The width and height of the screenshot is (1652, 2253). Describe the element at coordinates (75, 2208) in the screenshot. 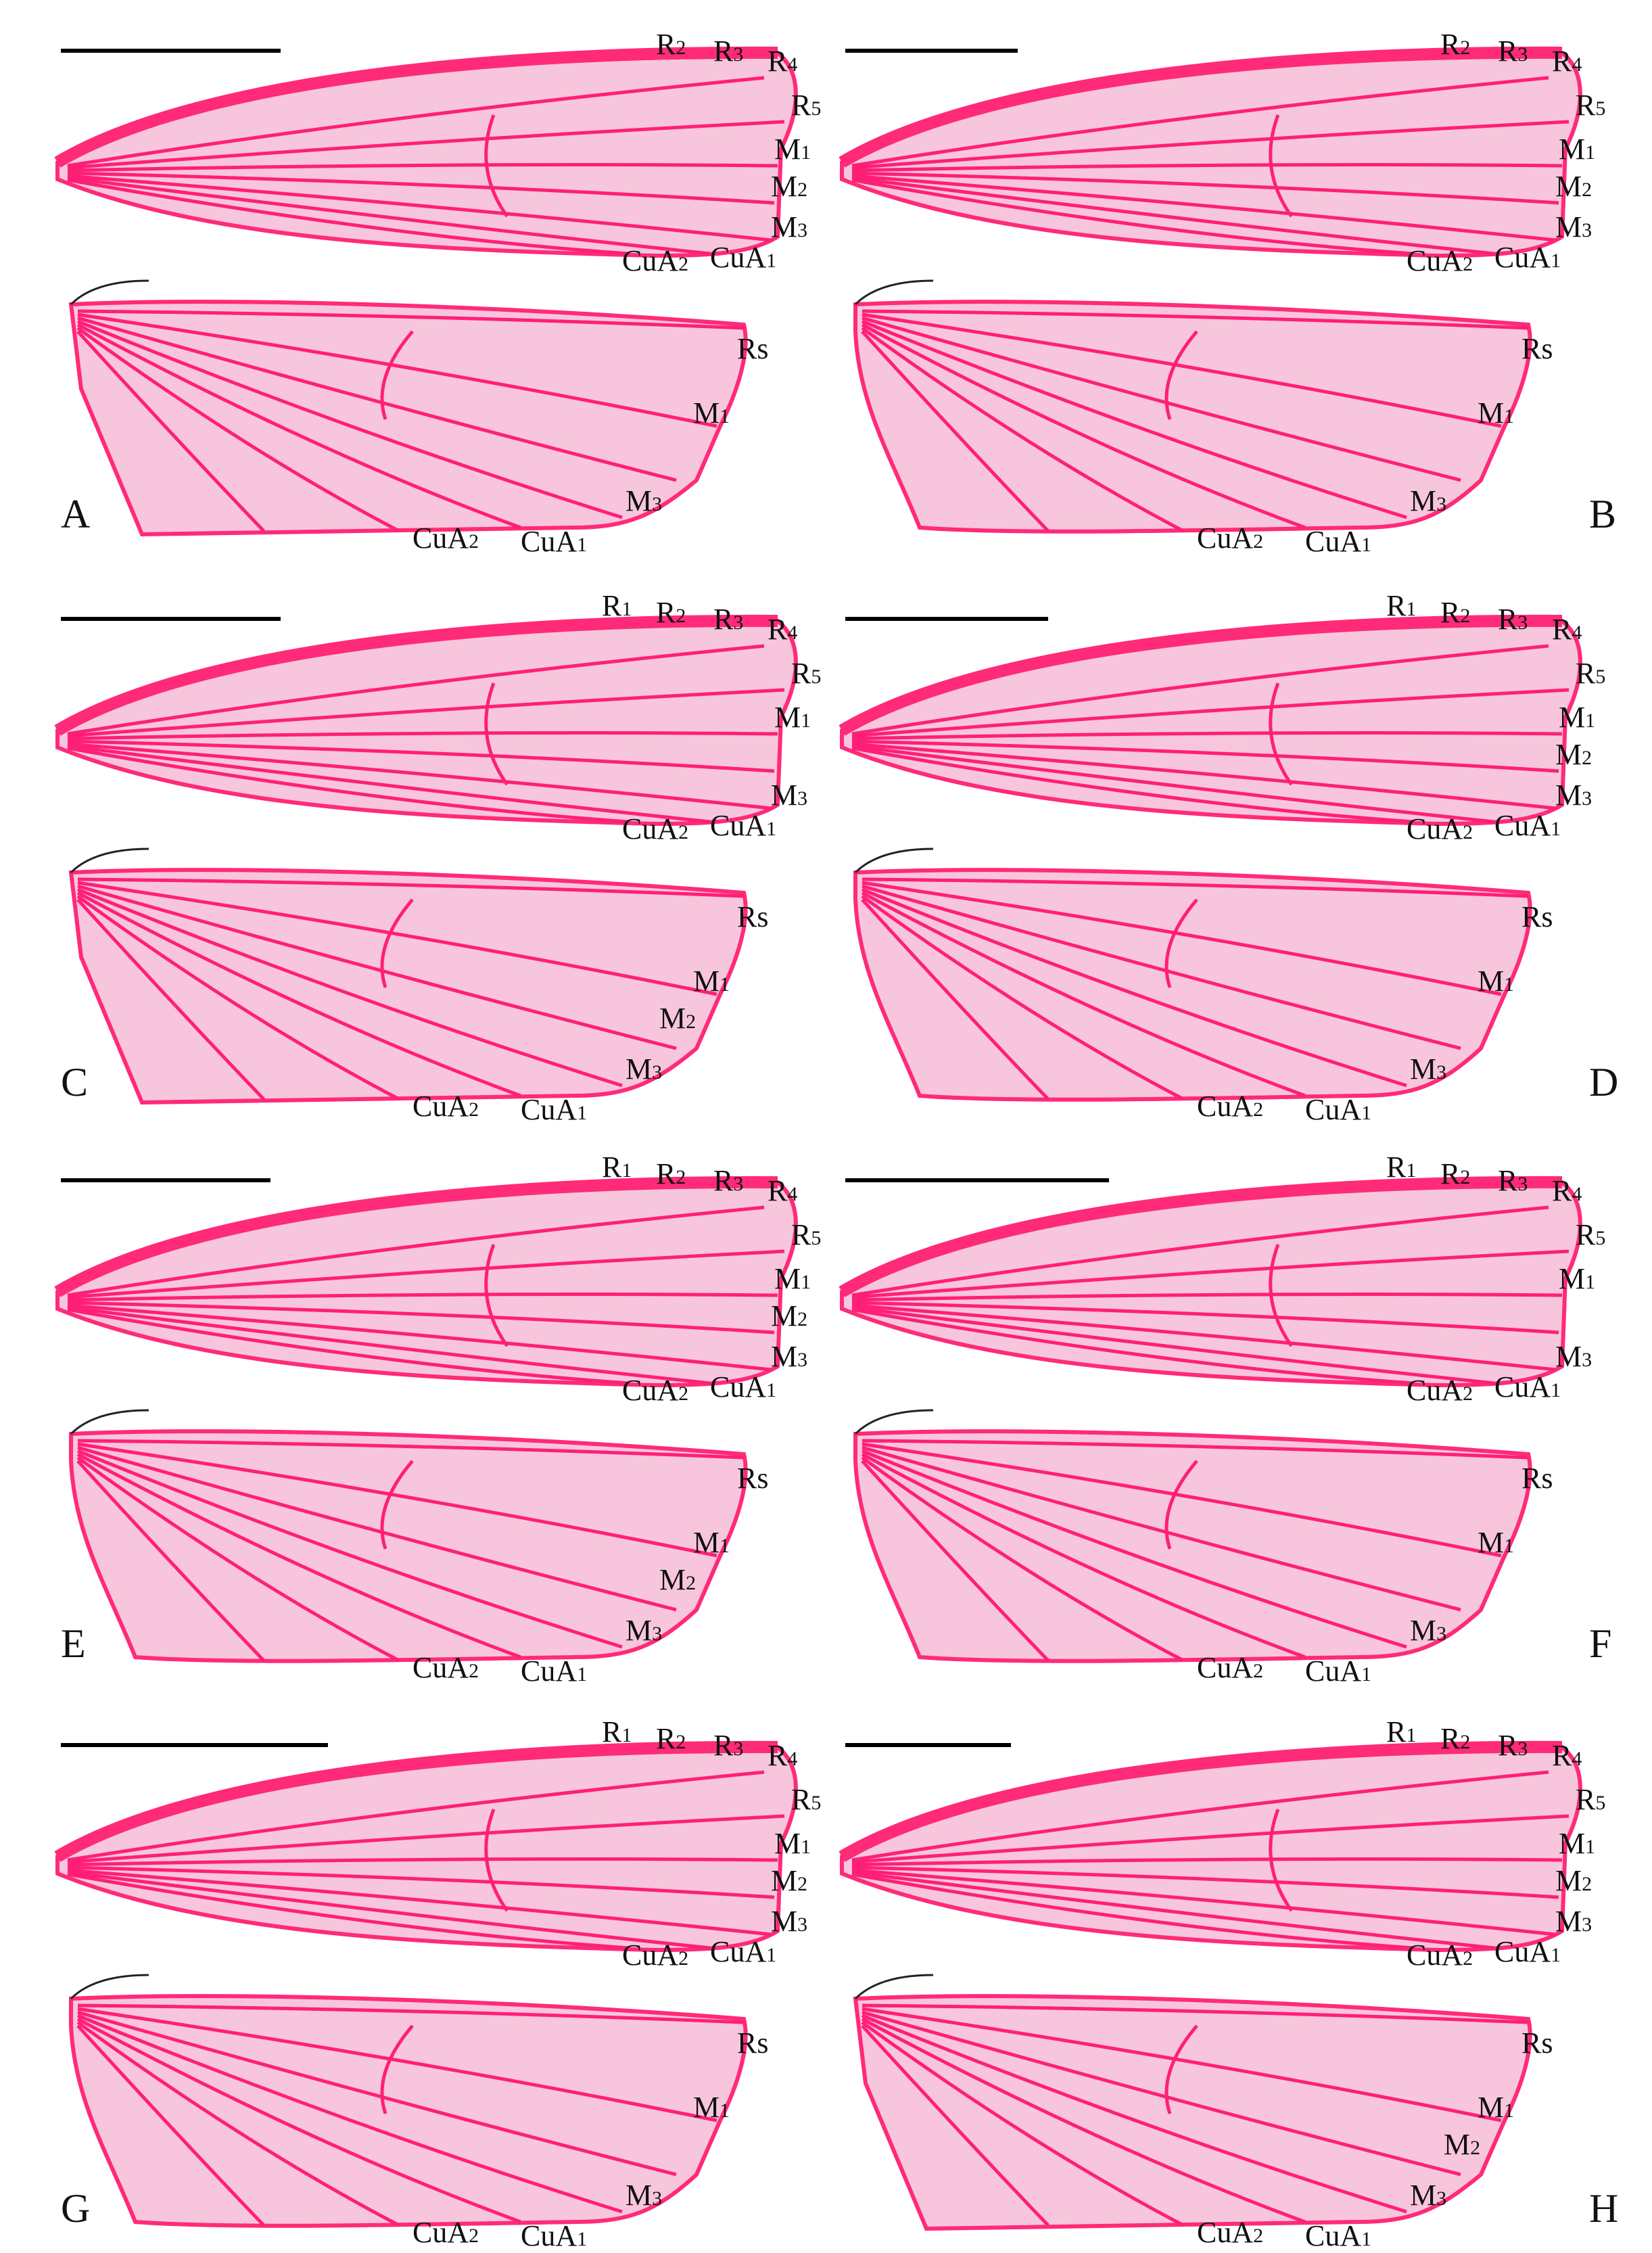

I see `panel-letter: G` at that location.